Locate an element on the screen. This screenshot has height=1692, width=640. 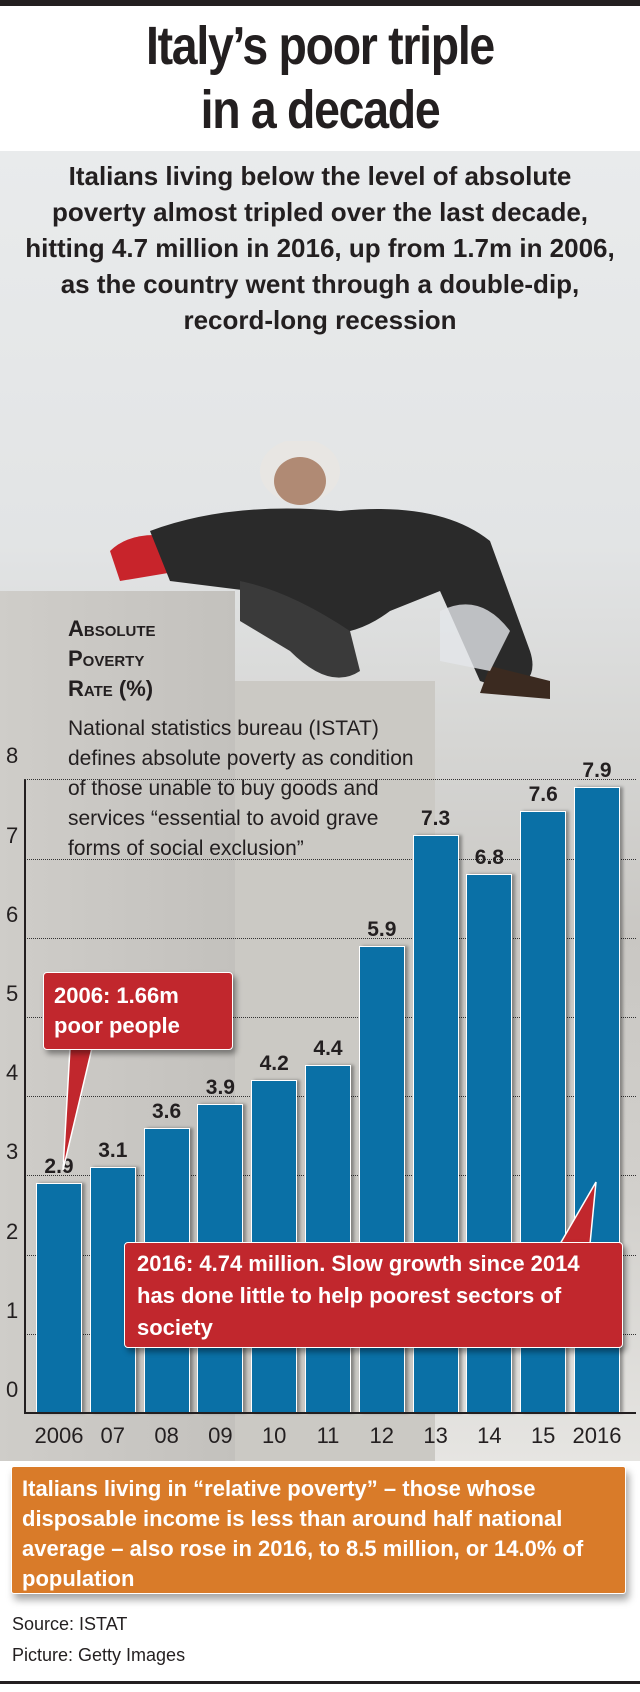
source: Source: ISTAT is located at coordinates (70, 1624).